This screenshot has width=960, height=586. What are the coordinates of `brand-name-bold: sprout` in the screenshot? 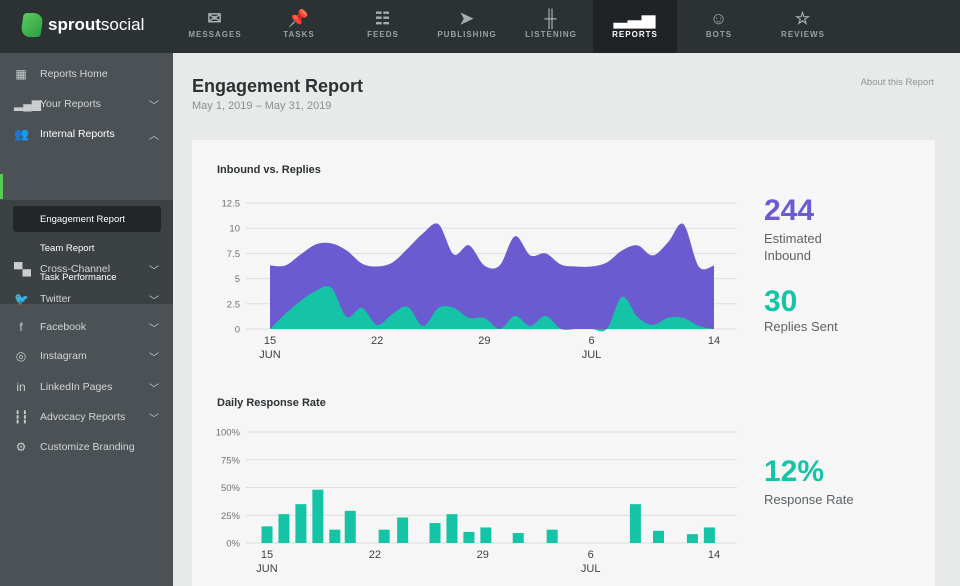 It's located at (74, 24).